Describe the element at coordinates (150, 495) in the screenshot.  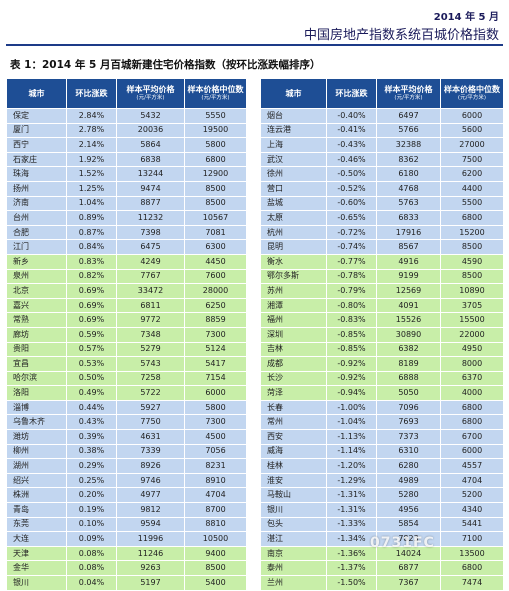
I see `cell-avg-price: 4977` at that location.